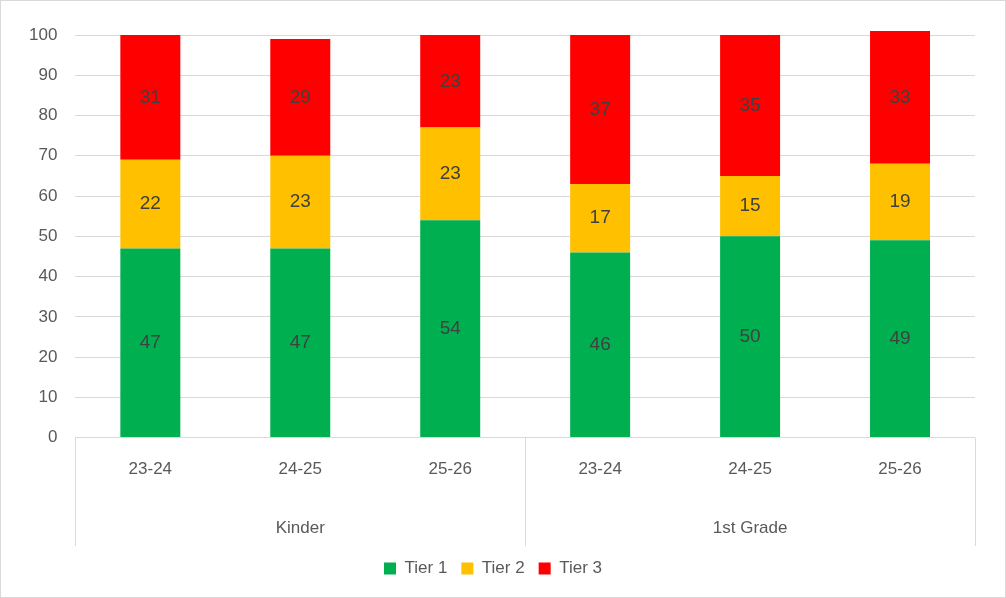 The image size is (1006, 598). Describe the element at coordinates (48, 235) in the screenshot. I see `y-tick-label: 50` at that location.